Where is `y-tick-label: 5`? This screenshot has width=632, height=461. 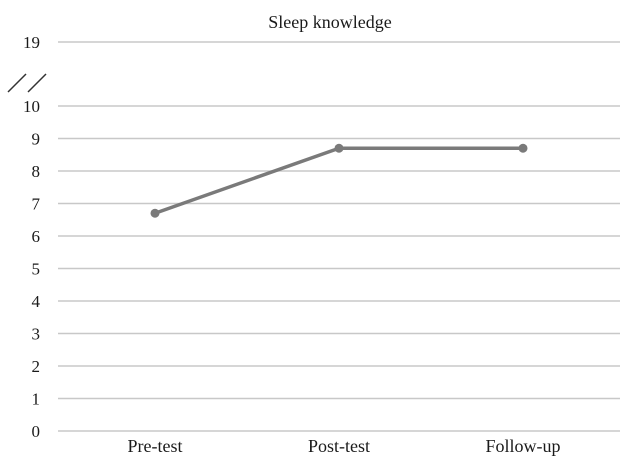
y-tick-label: 5 is located at coordinates (36, 269).